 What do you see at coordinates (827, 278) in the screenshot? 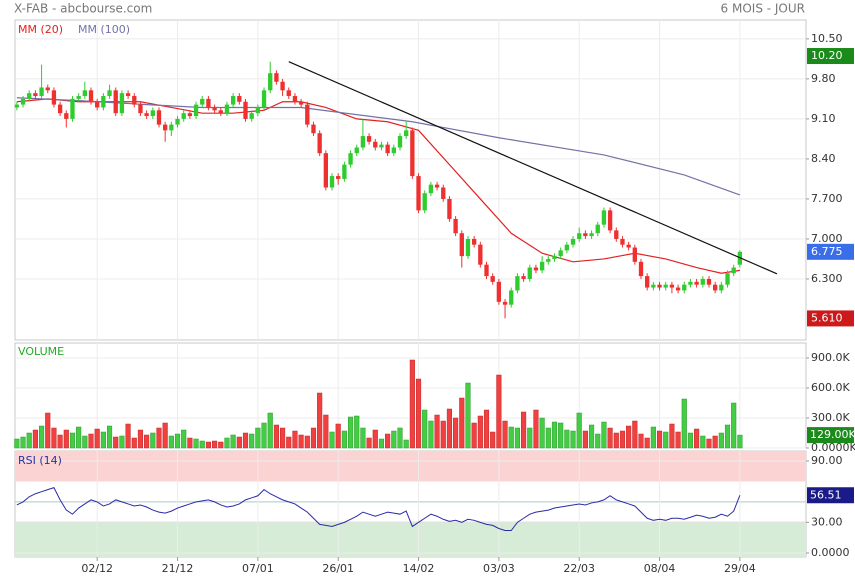
I see `y-tick-label: 6.300` at bounding box center [827, 278].